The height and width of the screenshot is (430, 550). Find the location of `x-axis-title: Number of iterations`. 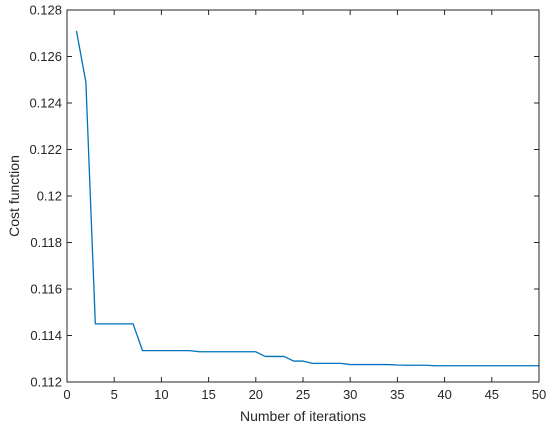

x-axis-title: Number of iterations is located at coordinates (303, 416).